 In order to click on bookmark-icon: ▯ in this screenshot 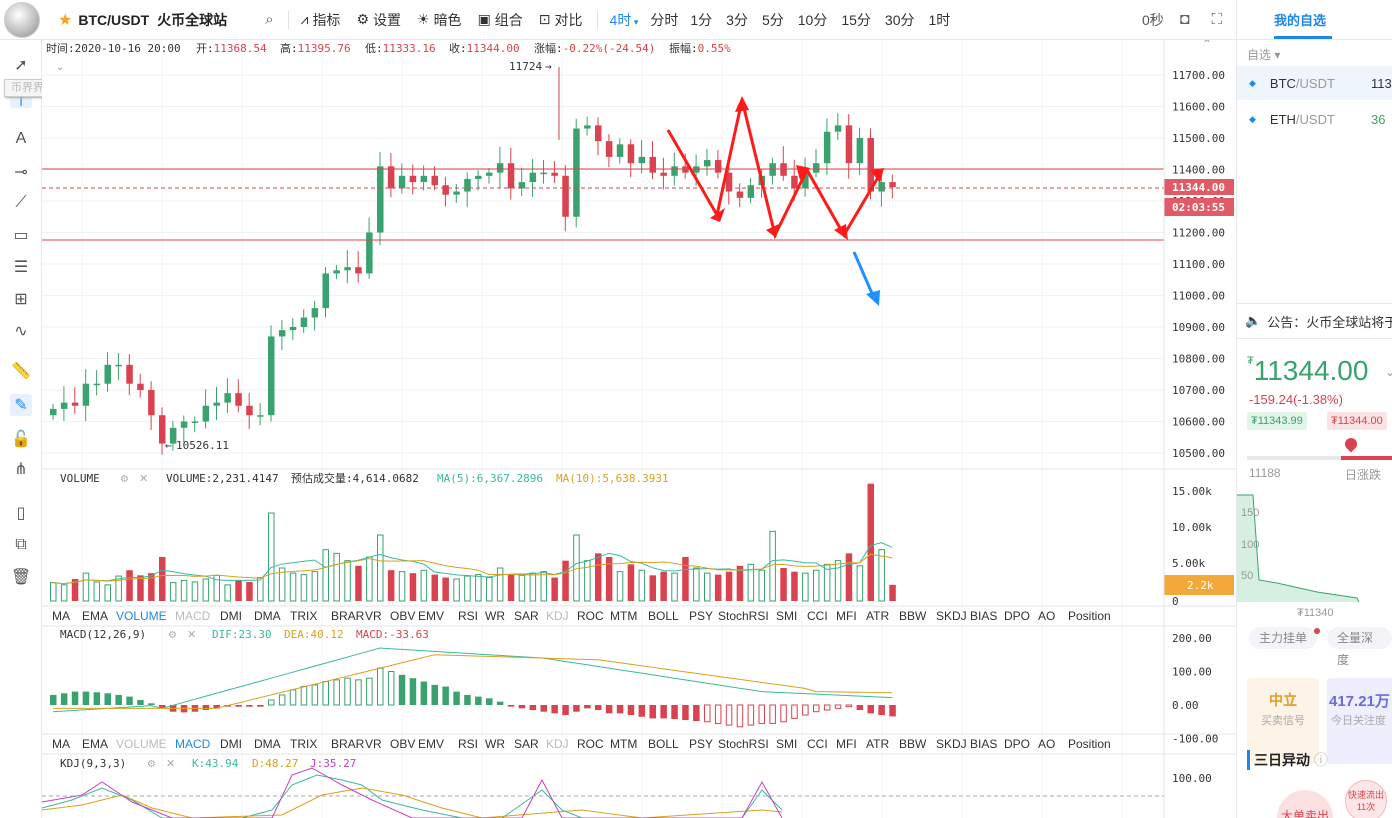, I will do `click(21, 513)`.